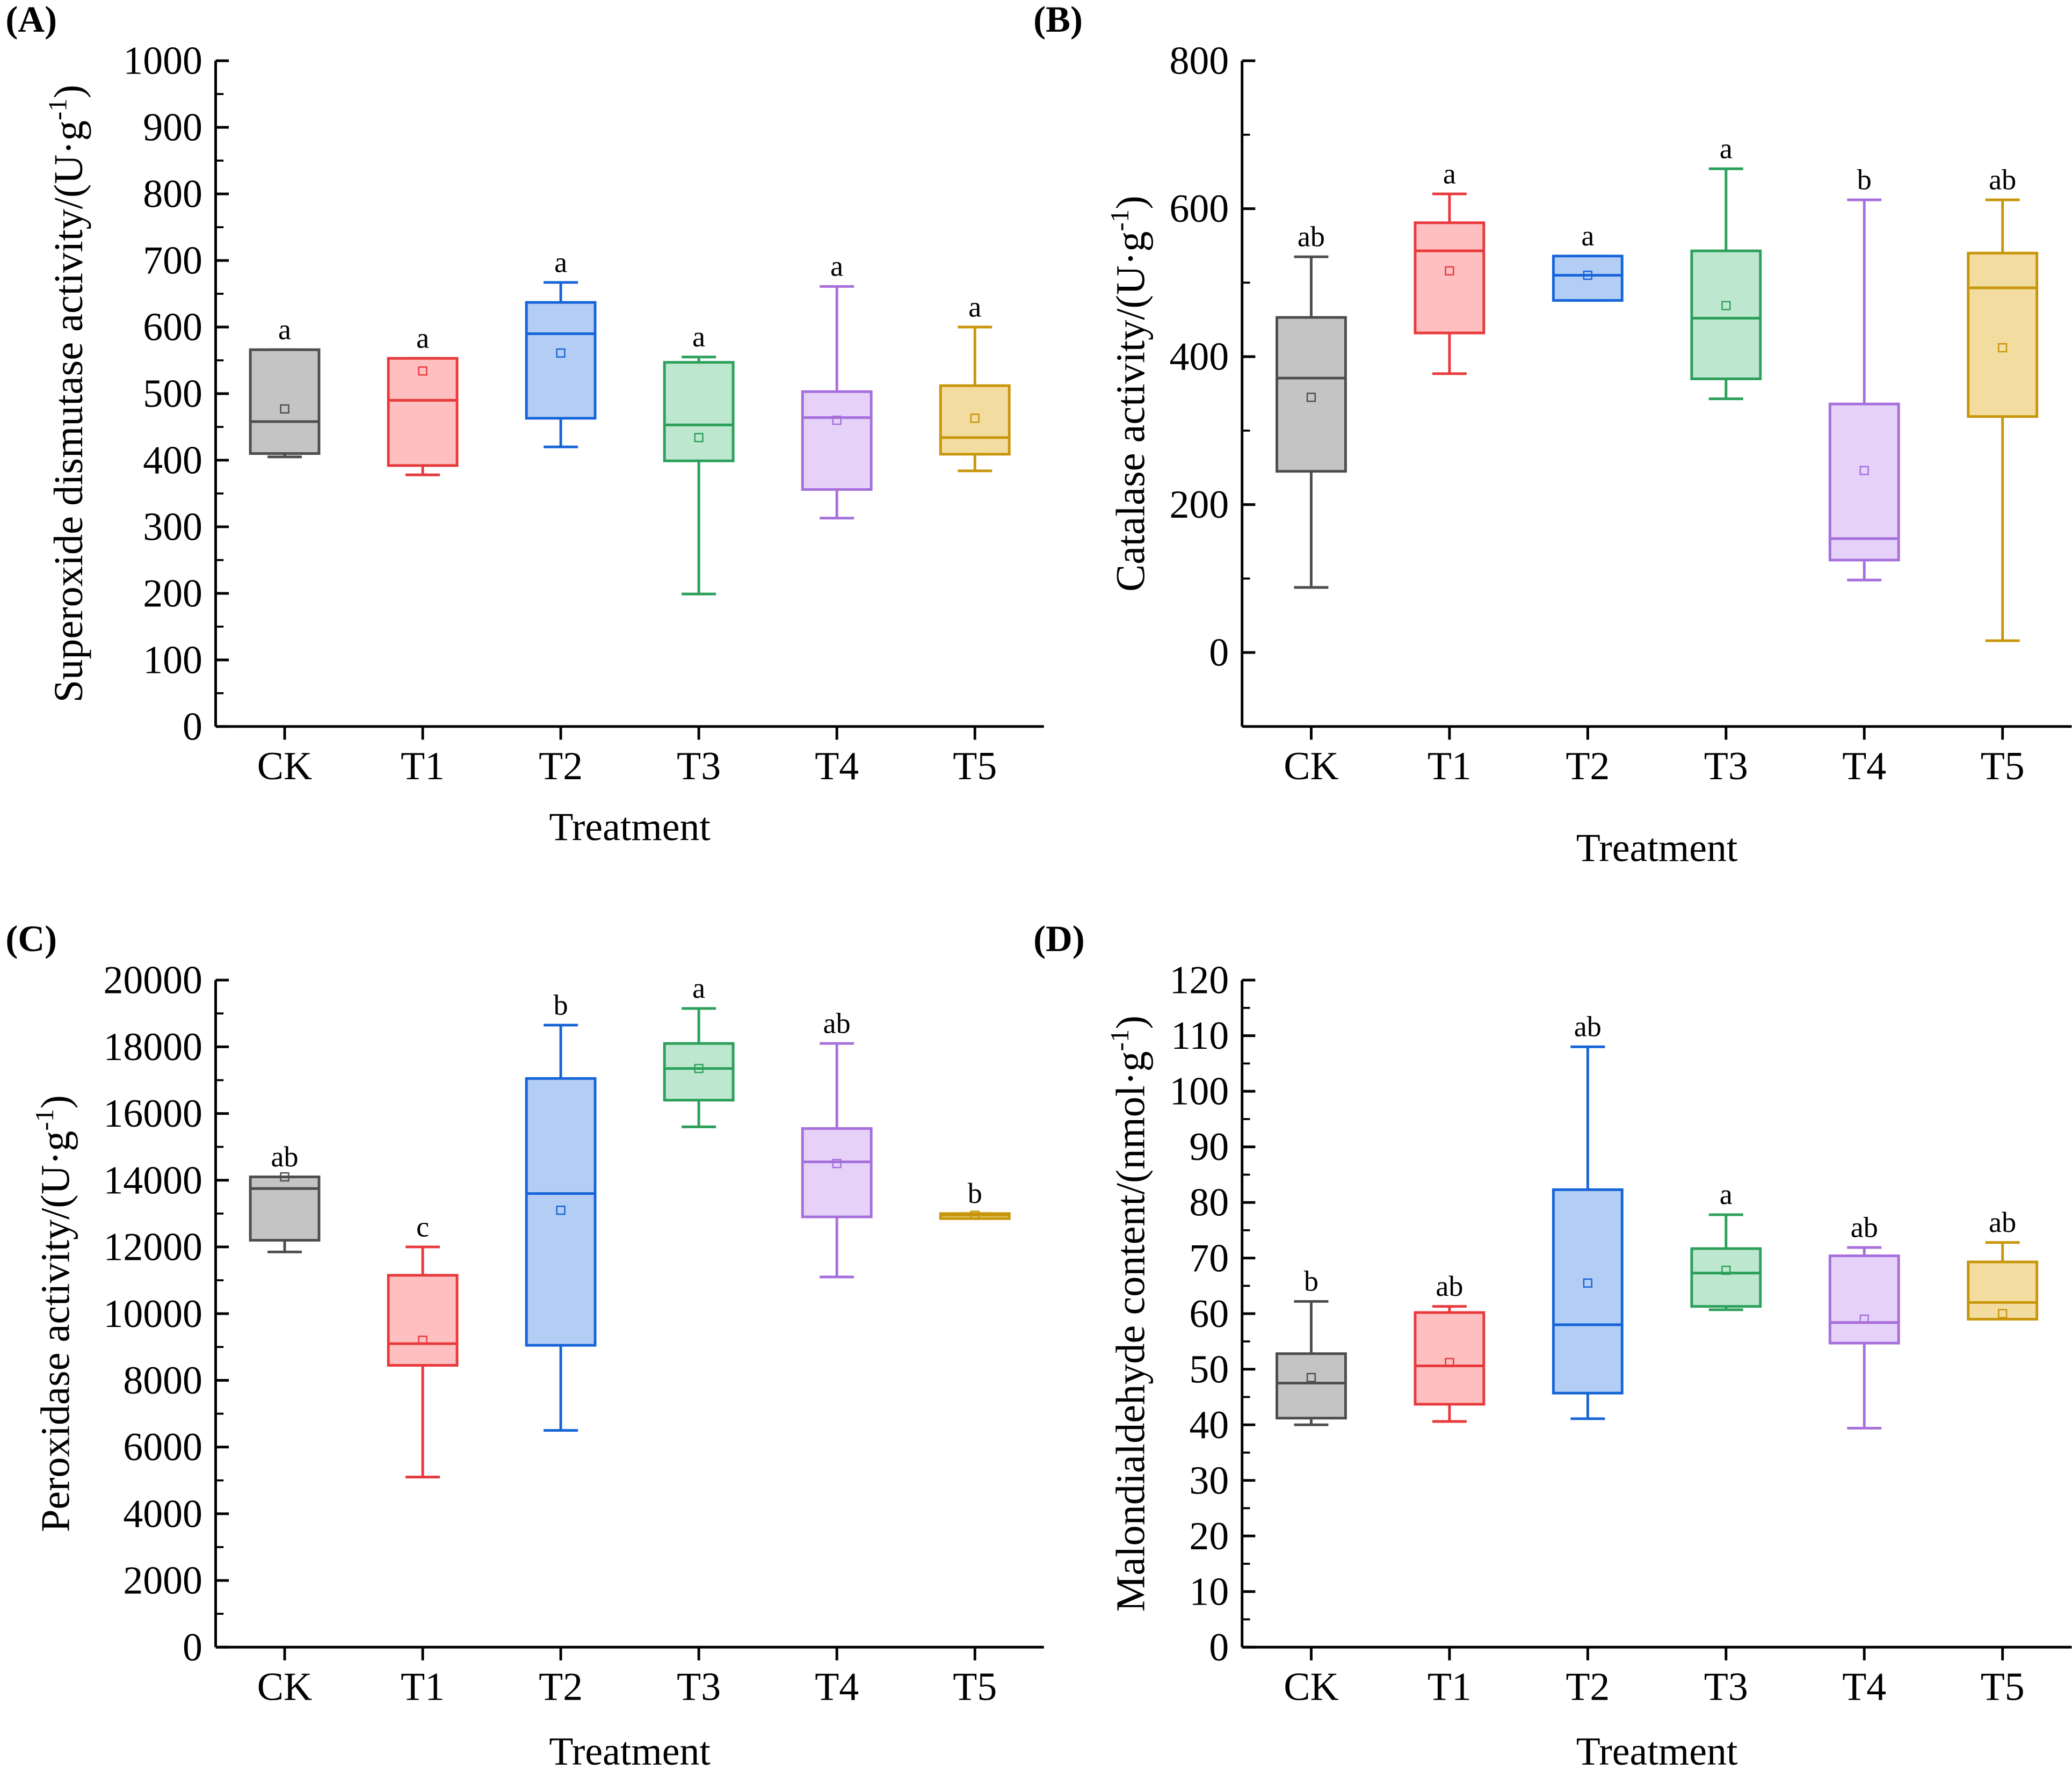  I want to click on y-axis-label: Peroxidase activity/(U·g-1), so click(54, 1313).